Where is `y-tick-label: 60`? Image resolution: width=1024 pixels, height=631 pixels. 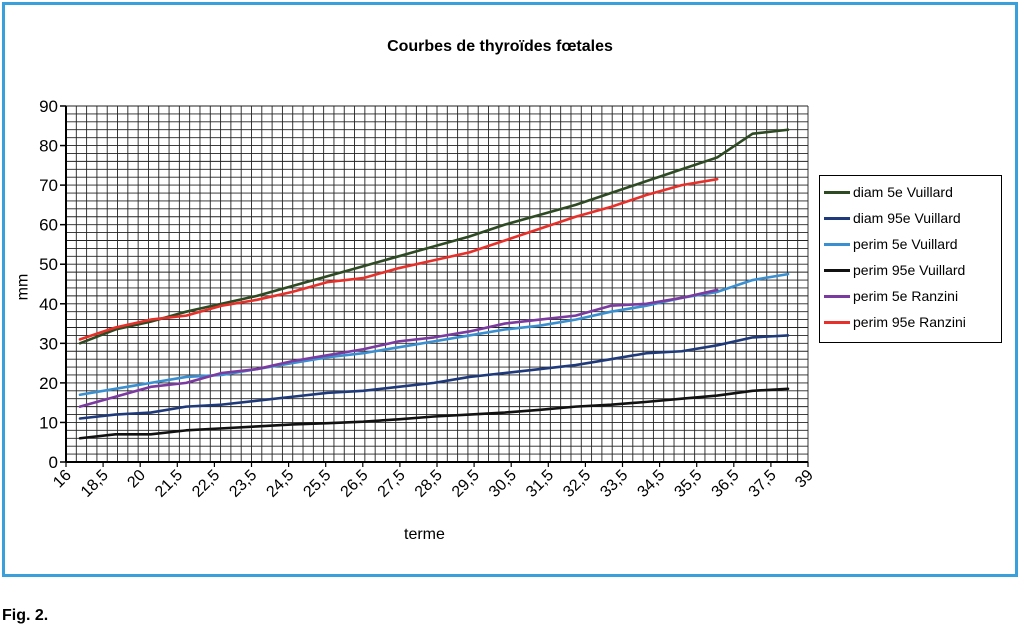
y-tick-label: 60 is located at coordinates (48, 225).